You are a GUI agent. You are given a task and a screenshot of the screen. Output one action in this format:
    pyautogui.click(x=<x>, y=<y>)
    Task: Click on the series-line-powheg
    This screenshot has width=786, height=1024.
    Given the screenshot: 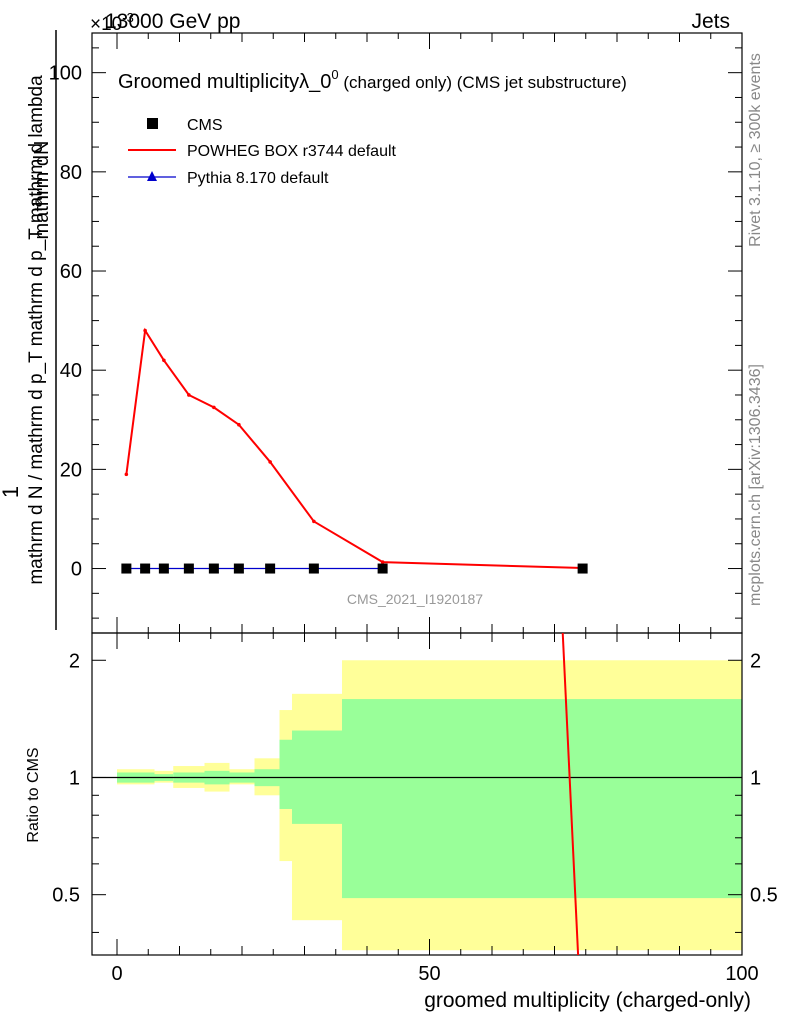 What is the action you would take?
    pyautogui.click(x=354, y=448)
    